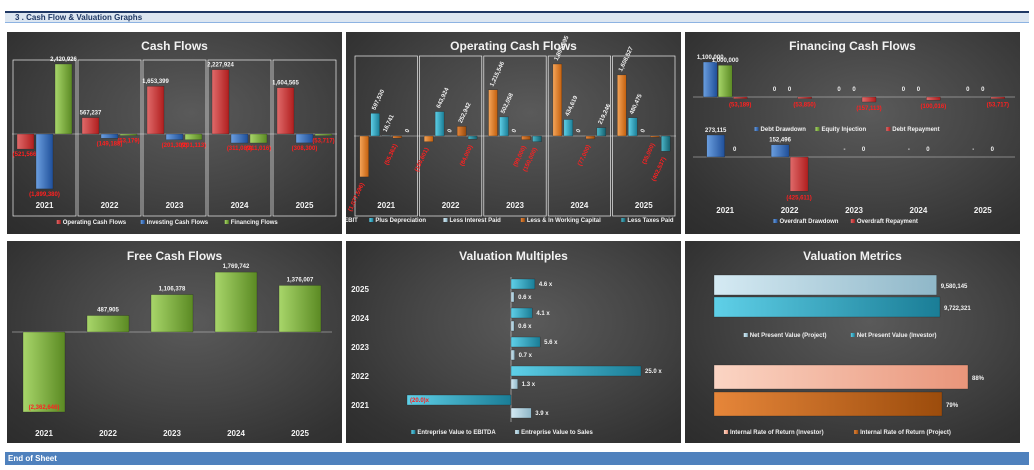 Image resolution: width=1034 pixels, height=470 pixels. Describe the element at coordinates (798, 198) in the screenshot. I see `data-label-bottom-1-2022: (425,611)` at that location.